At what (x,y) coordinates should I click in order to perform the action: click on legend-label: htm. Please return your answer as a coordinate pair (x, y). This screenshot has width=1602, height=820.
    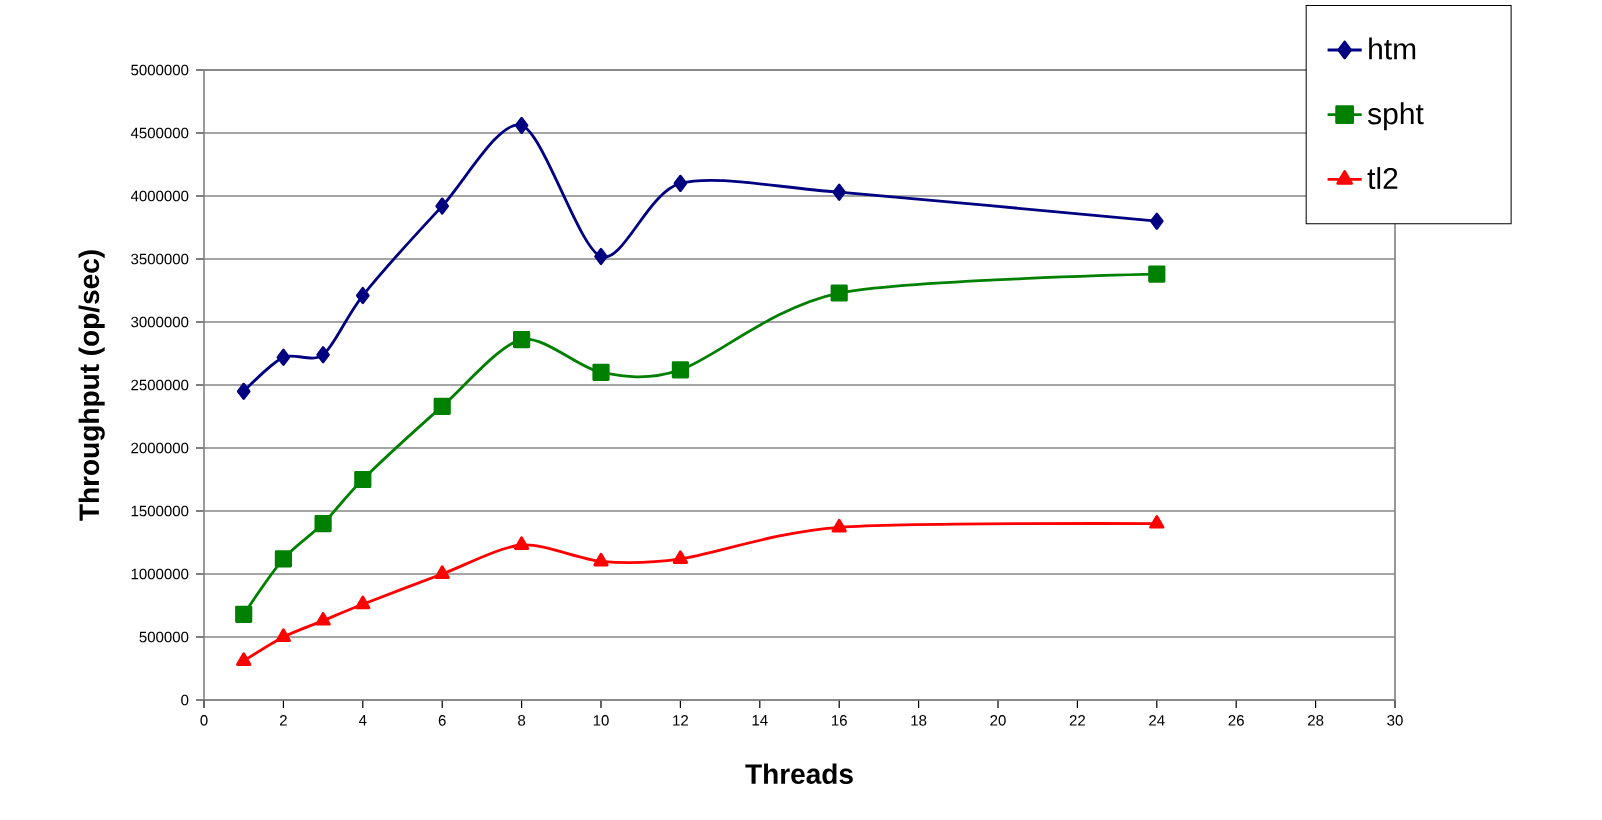
    Looking at the image, I should click on (1392, 48).